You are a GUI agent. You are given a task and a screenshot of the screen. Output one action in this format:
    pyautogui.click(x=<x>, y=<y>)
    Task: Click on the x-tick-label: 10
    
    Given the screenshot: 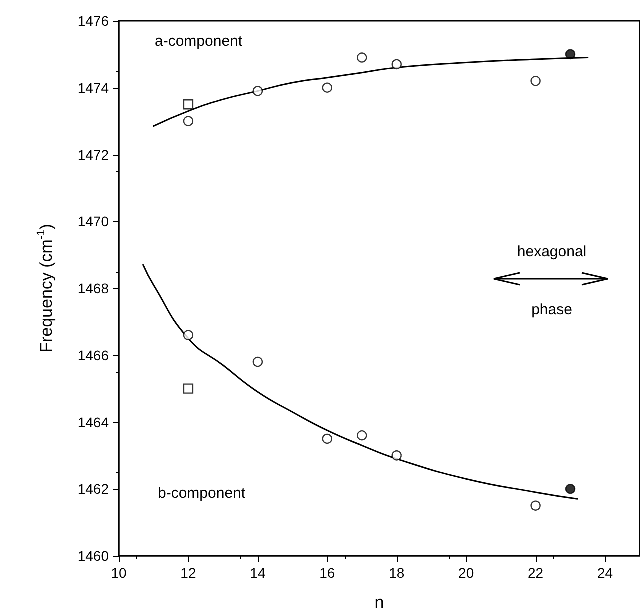 What is the action you would take?
    pyautogui.click(x=119, y=573)
    